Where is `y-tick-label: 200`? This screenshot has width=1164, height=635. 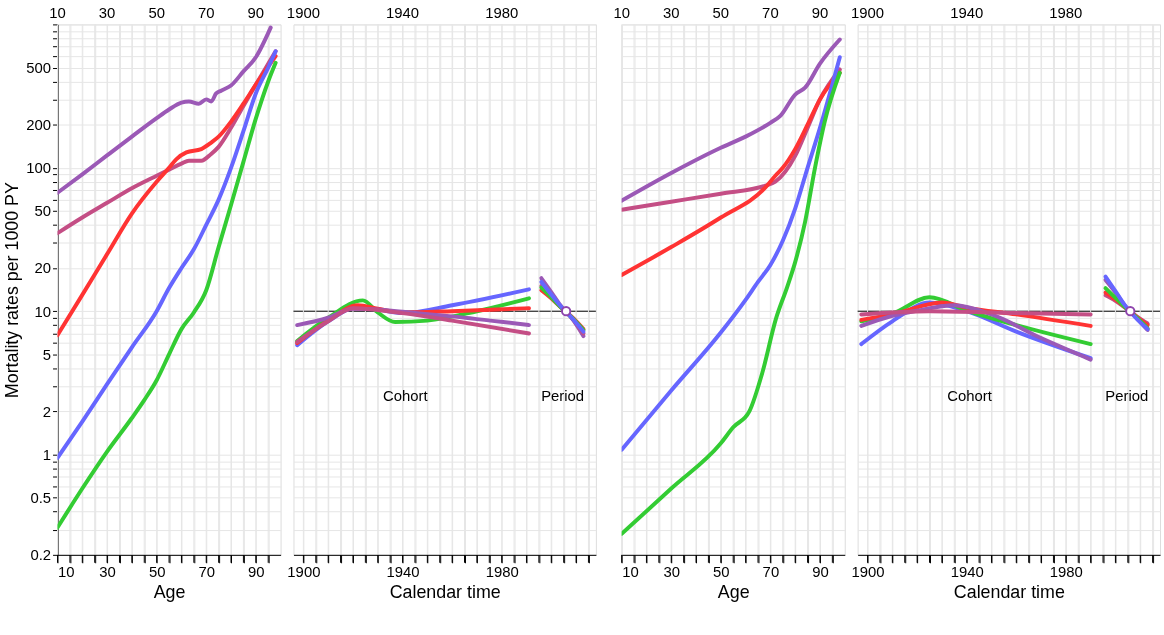 y-tick-label: 200 is located at coordinates (39, 125).